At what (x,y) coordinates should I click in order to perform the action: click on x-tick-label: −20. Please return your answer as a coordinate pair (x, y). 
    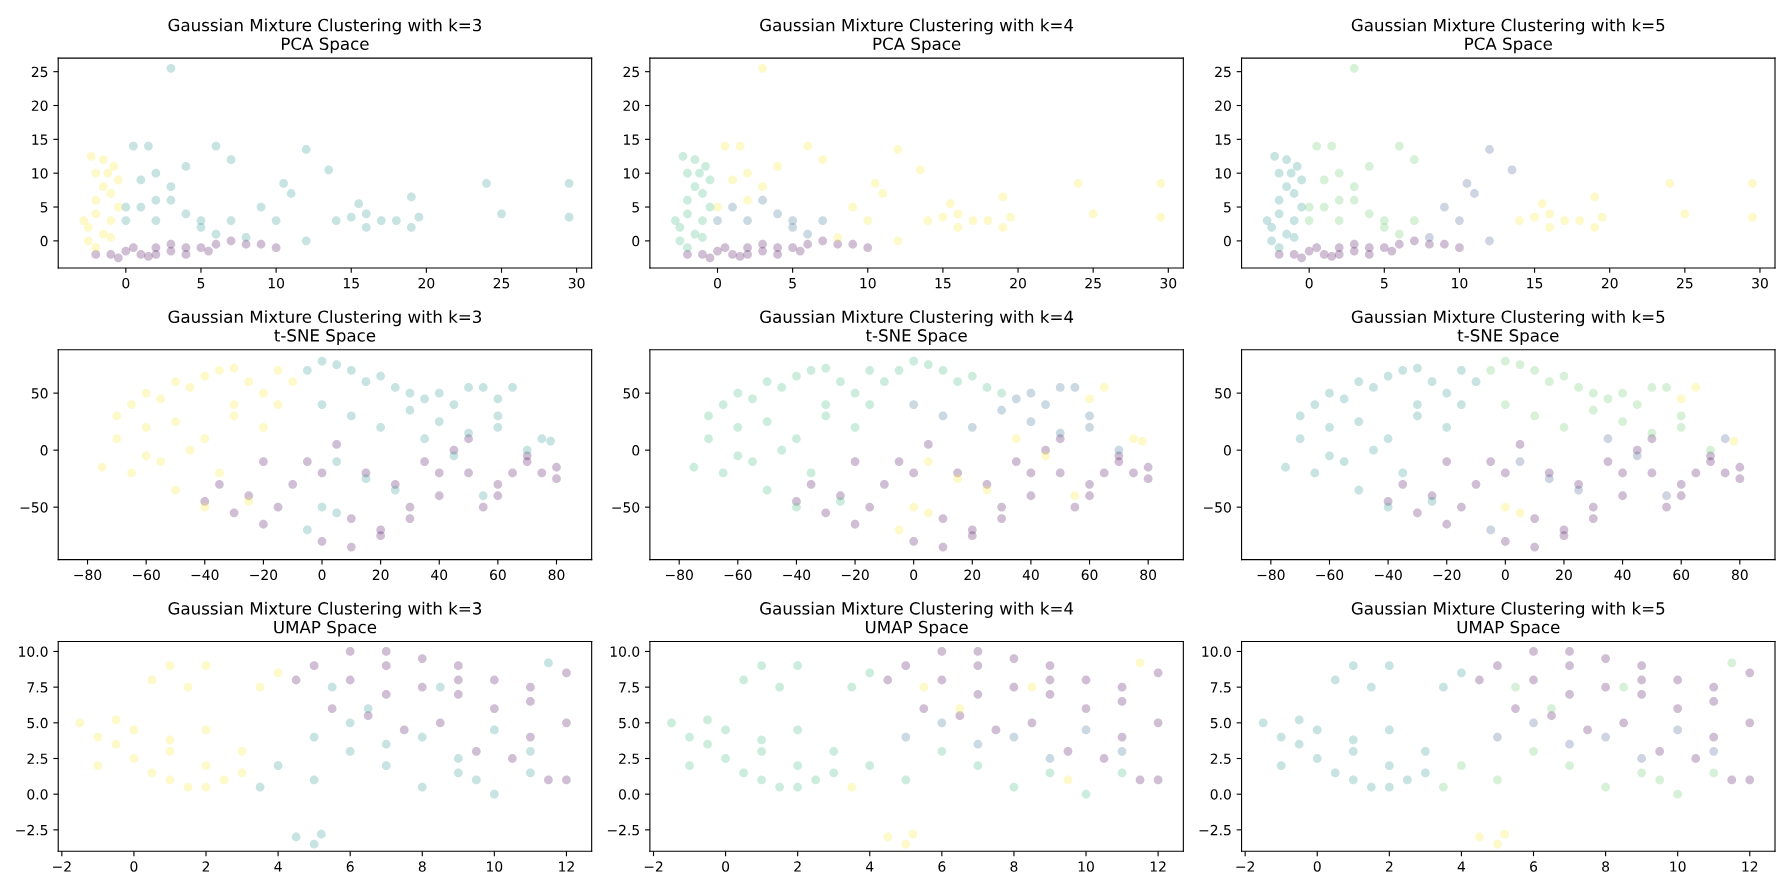
    Looking at the image, I should click on (1447, 575).